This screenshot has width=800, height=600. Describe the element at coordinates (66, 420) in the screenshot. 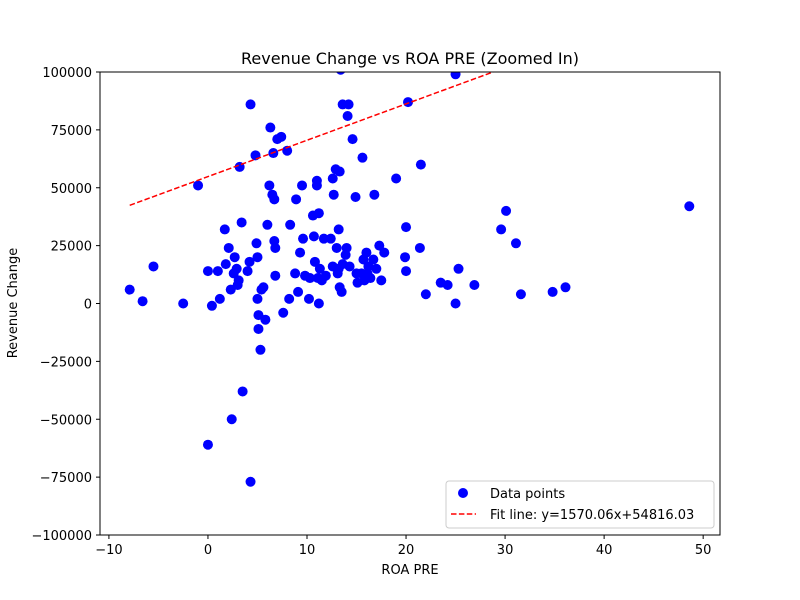

I see `y-tick-label: −50000` at that location.